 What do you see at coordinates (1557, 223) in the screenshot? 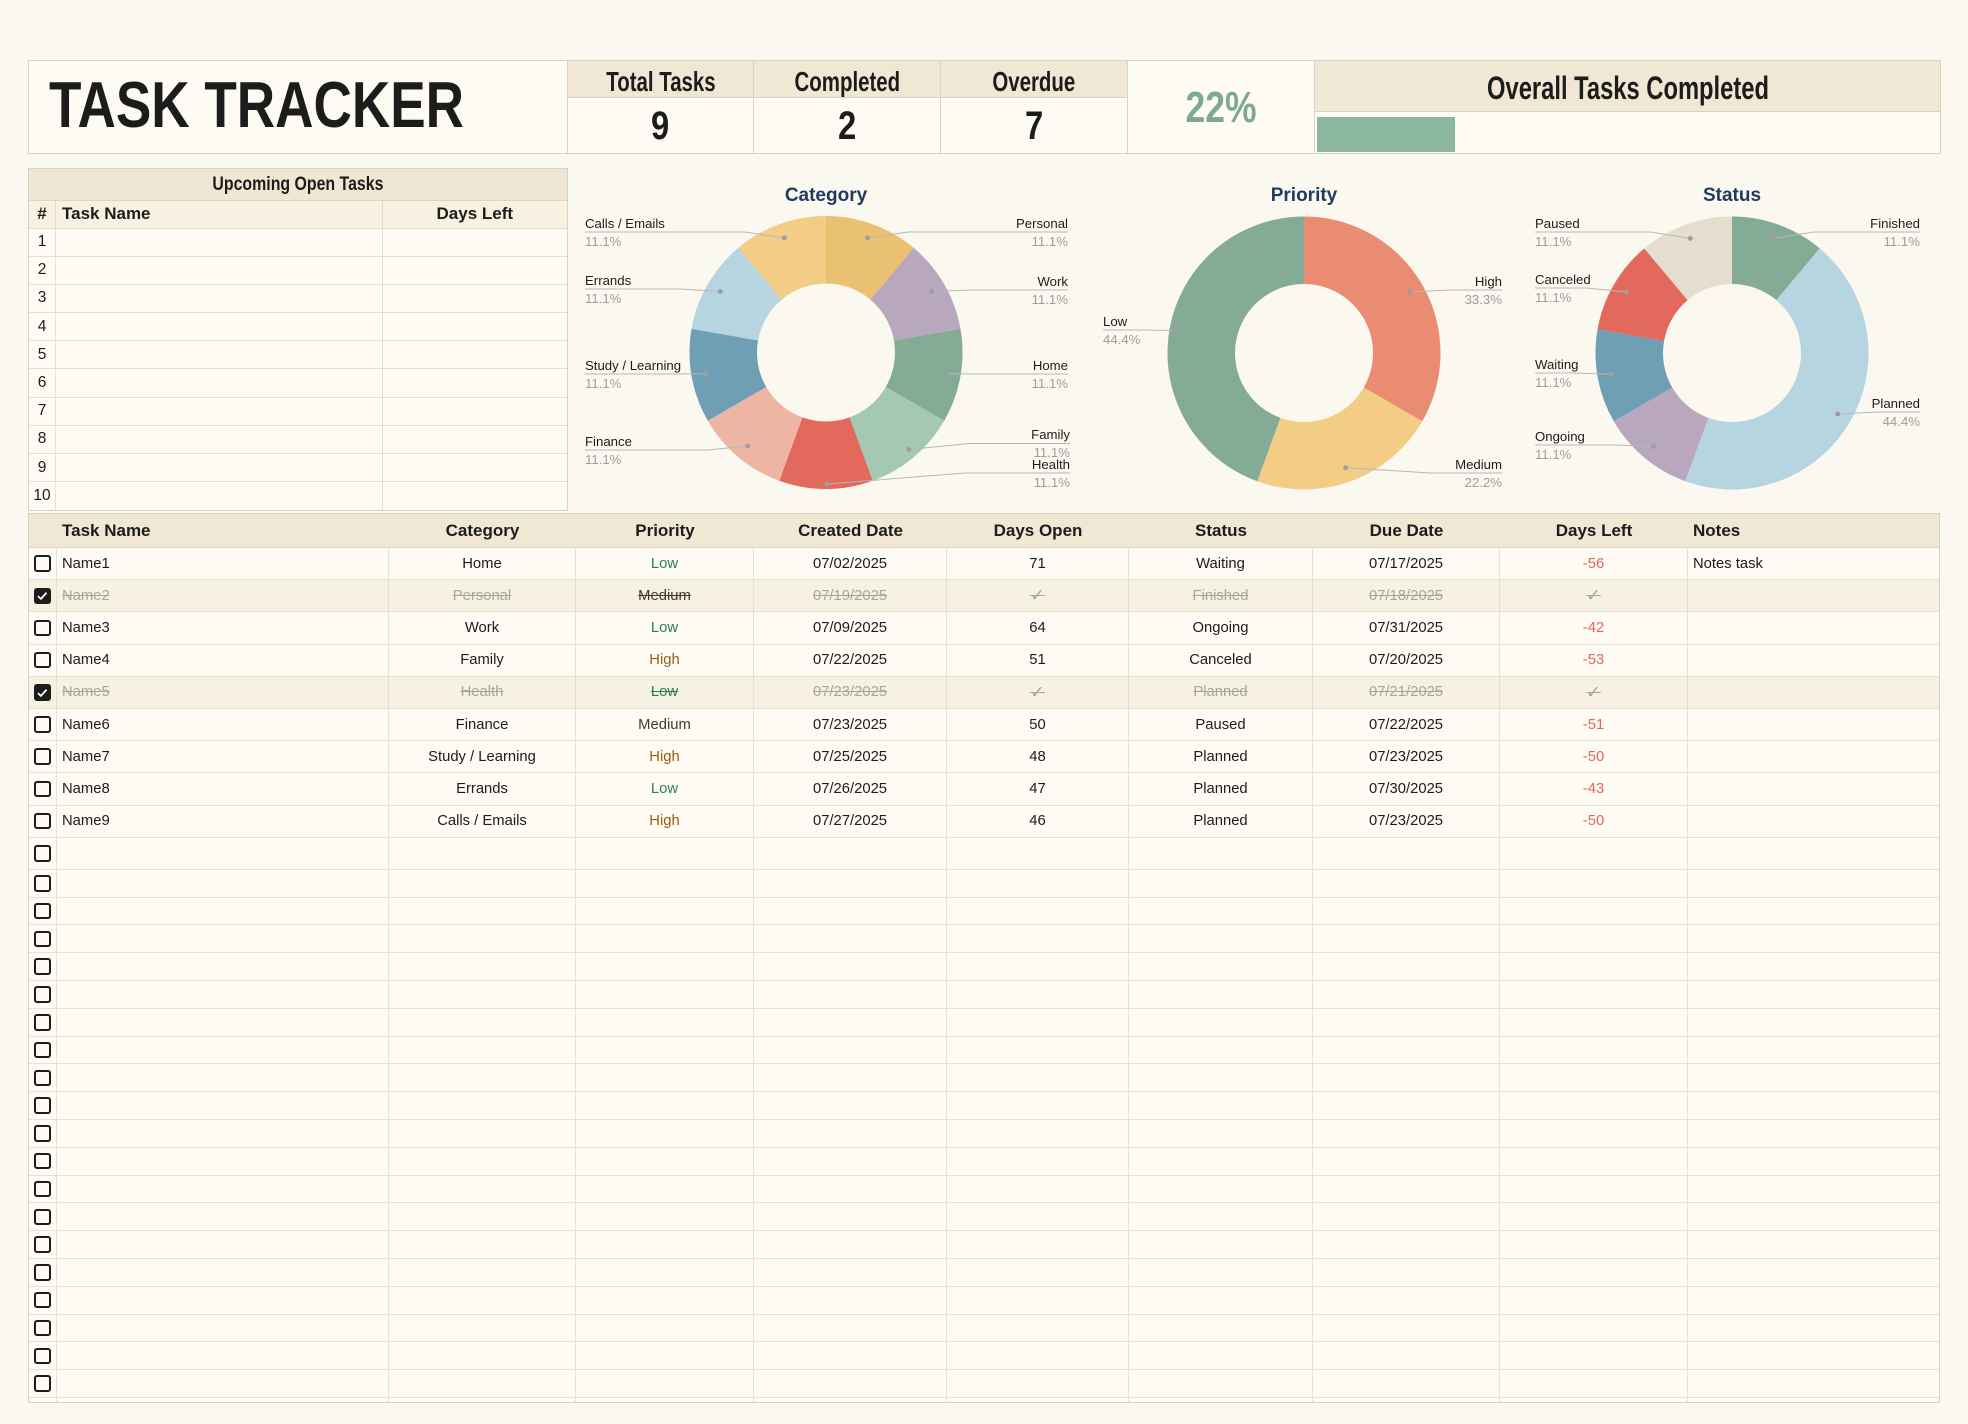
I see `svg-text: Paused` at bounding box center [1557, 223].